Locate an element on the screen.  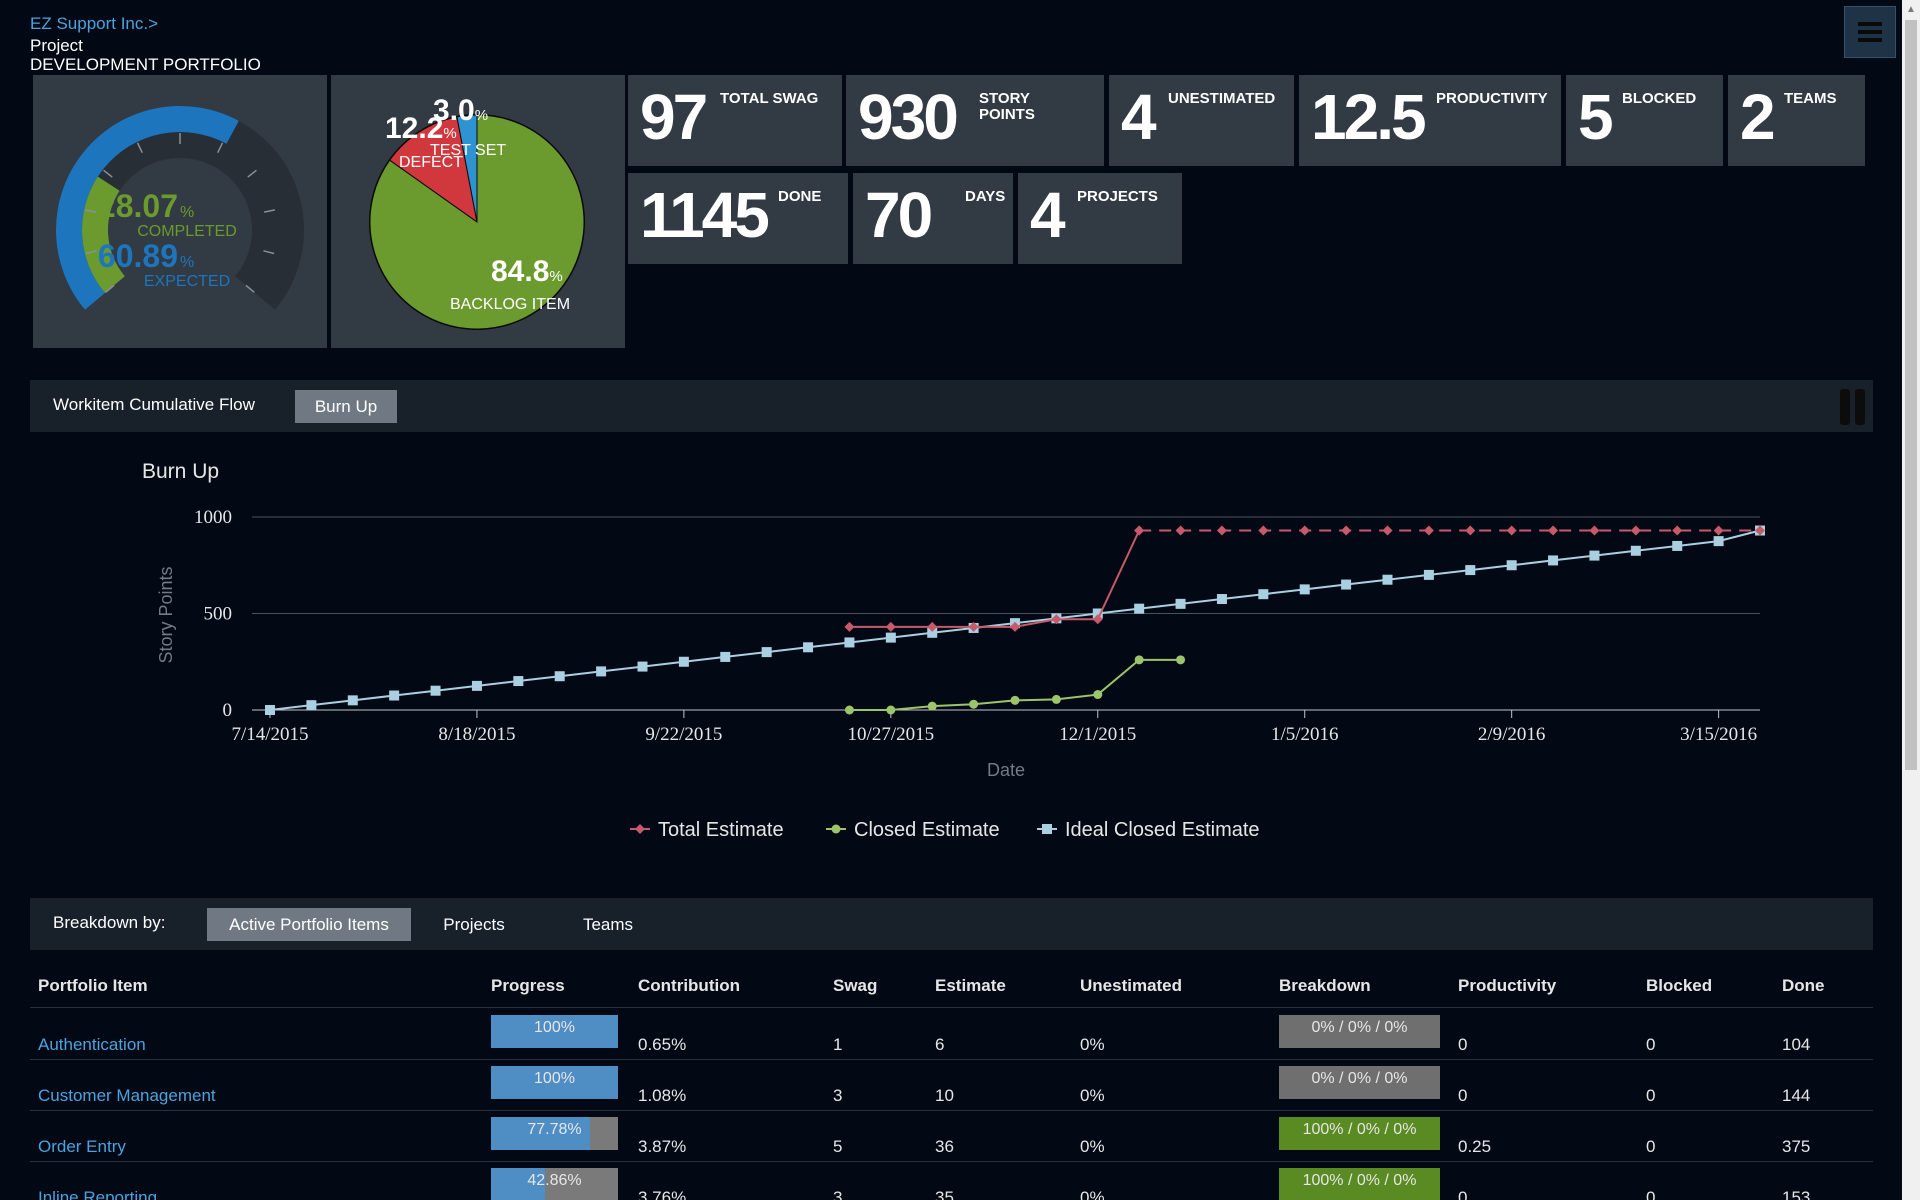
contribution-value: 1.08% is located at coordinates (662, 1095).